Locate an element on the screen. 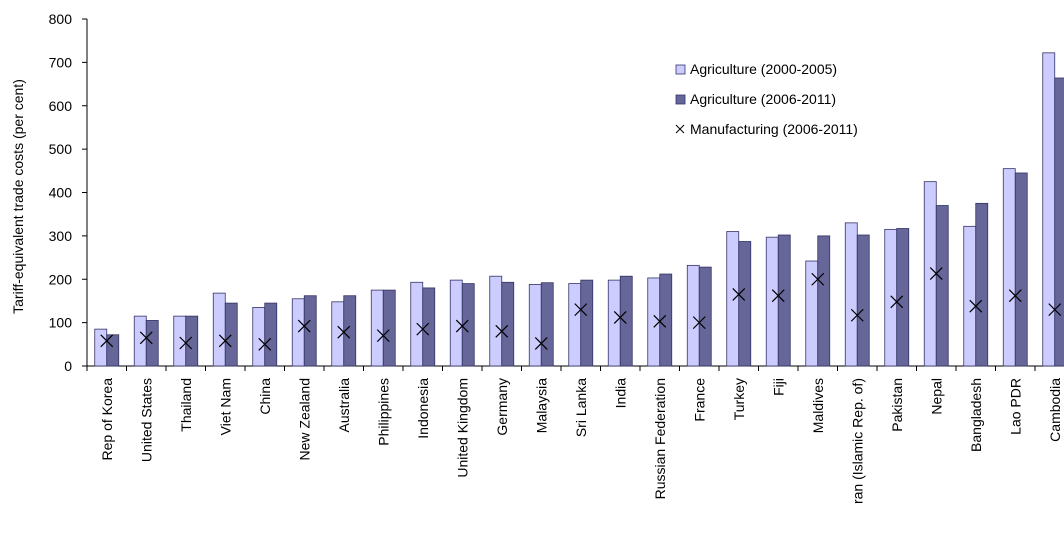  y-tick-label: 800 is located at coordinates (61, 19).